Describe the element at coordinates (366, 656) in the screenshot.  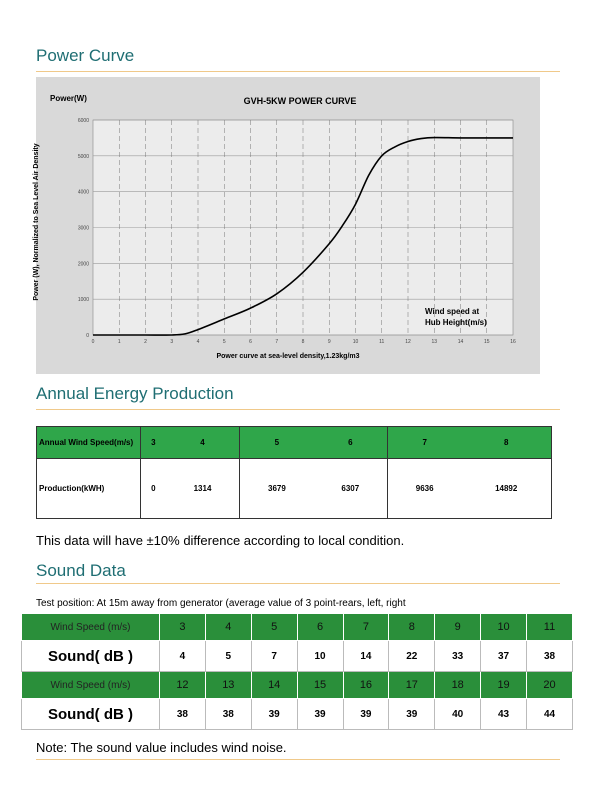
I see `sound-db-cell: 14` at that location.